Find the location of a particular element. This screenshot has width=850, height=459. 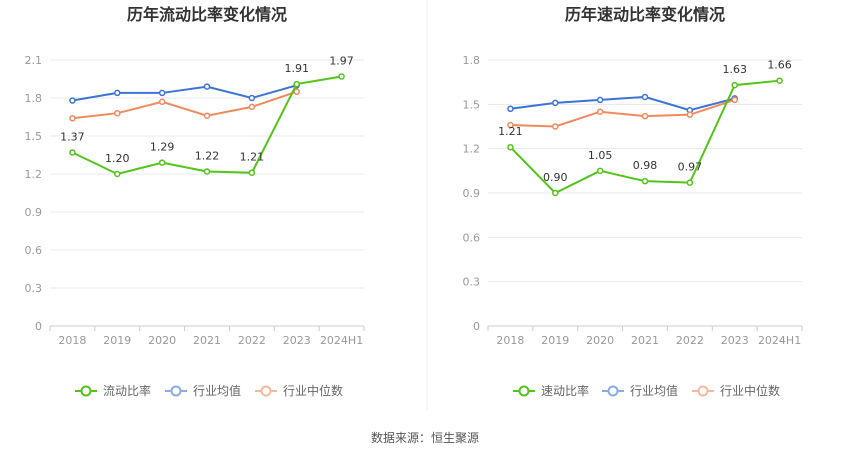

y-tick-label: 2.1 is located at coordinates (34, 60).